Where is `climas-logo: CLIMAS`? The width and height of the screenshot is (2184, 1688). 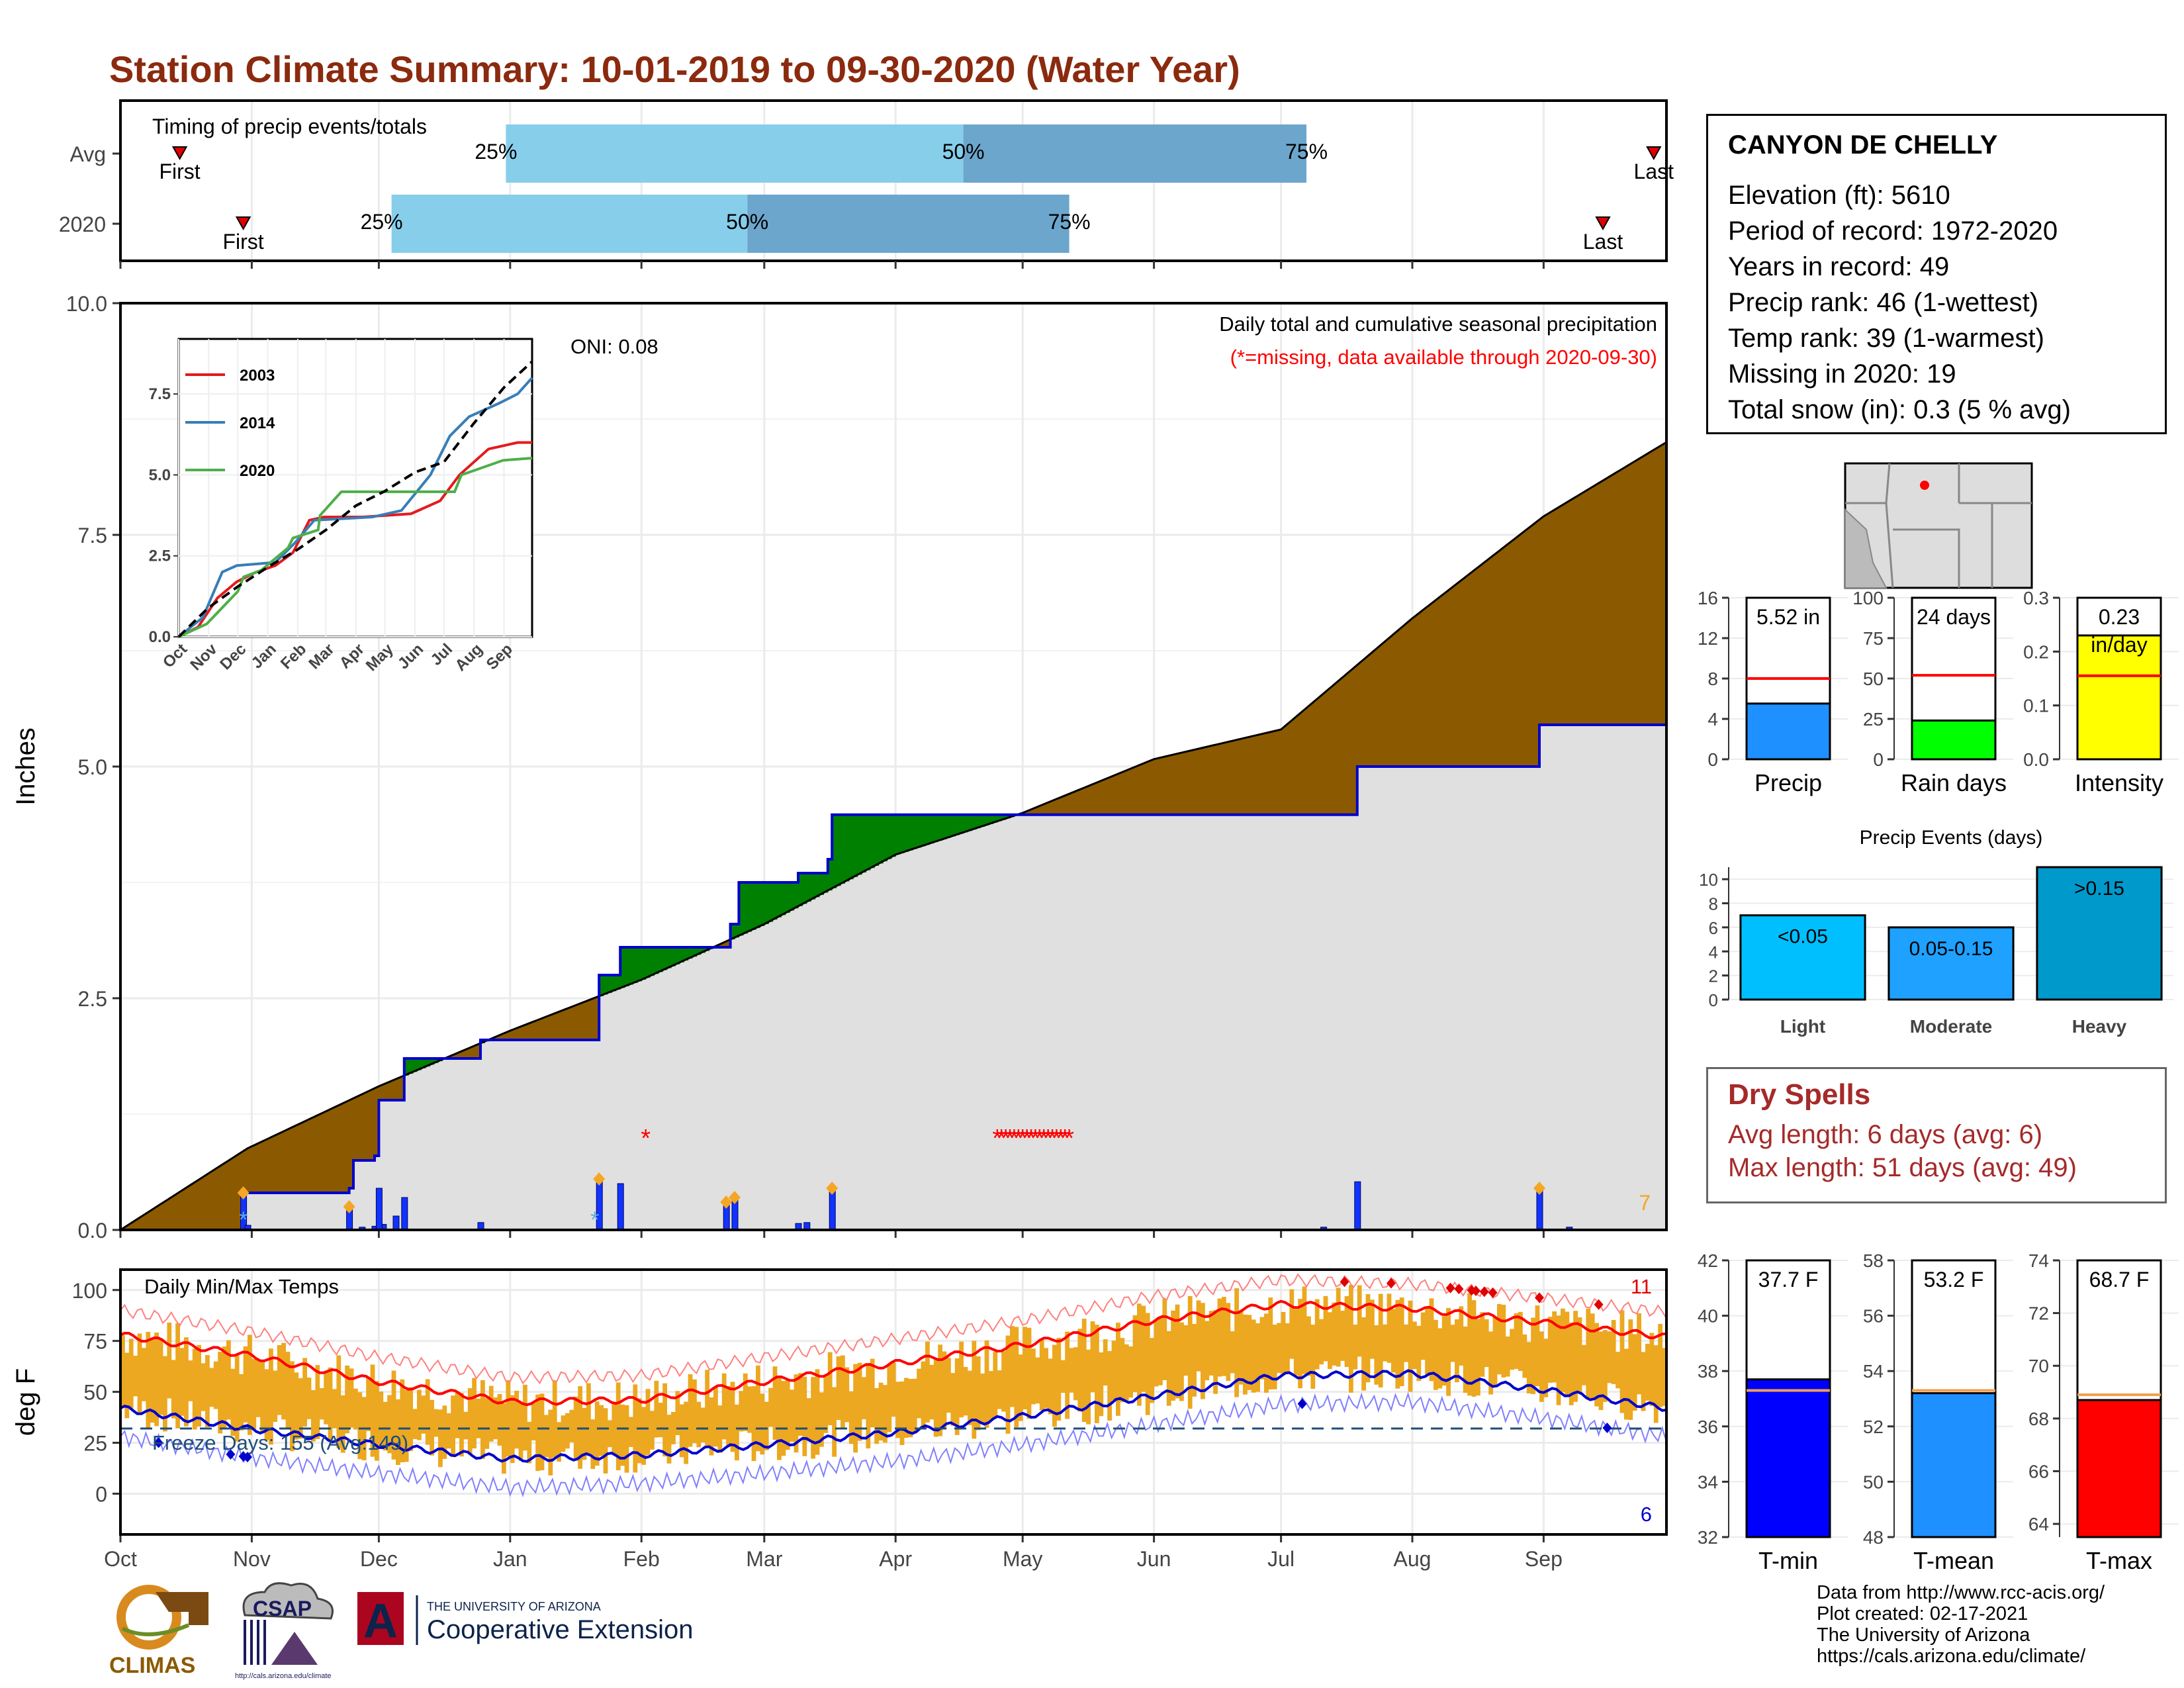
climas-logo: CLIMAS is located at coordinates (159, 1631).